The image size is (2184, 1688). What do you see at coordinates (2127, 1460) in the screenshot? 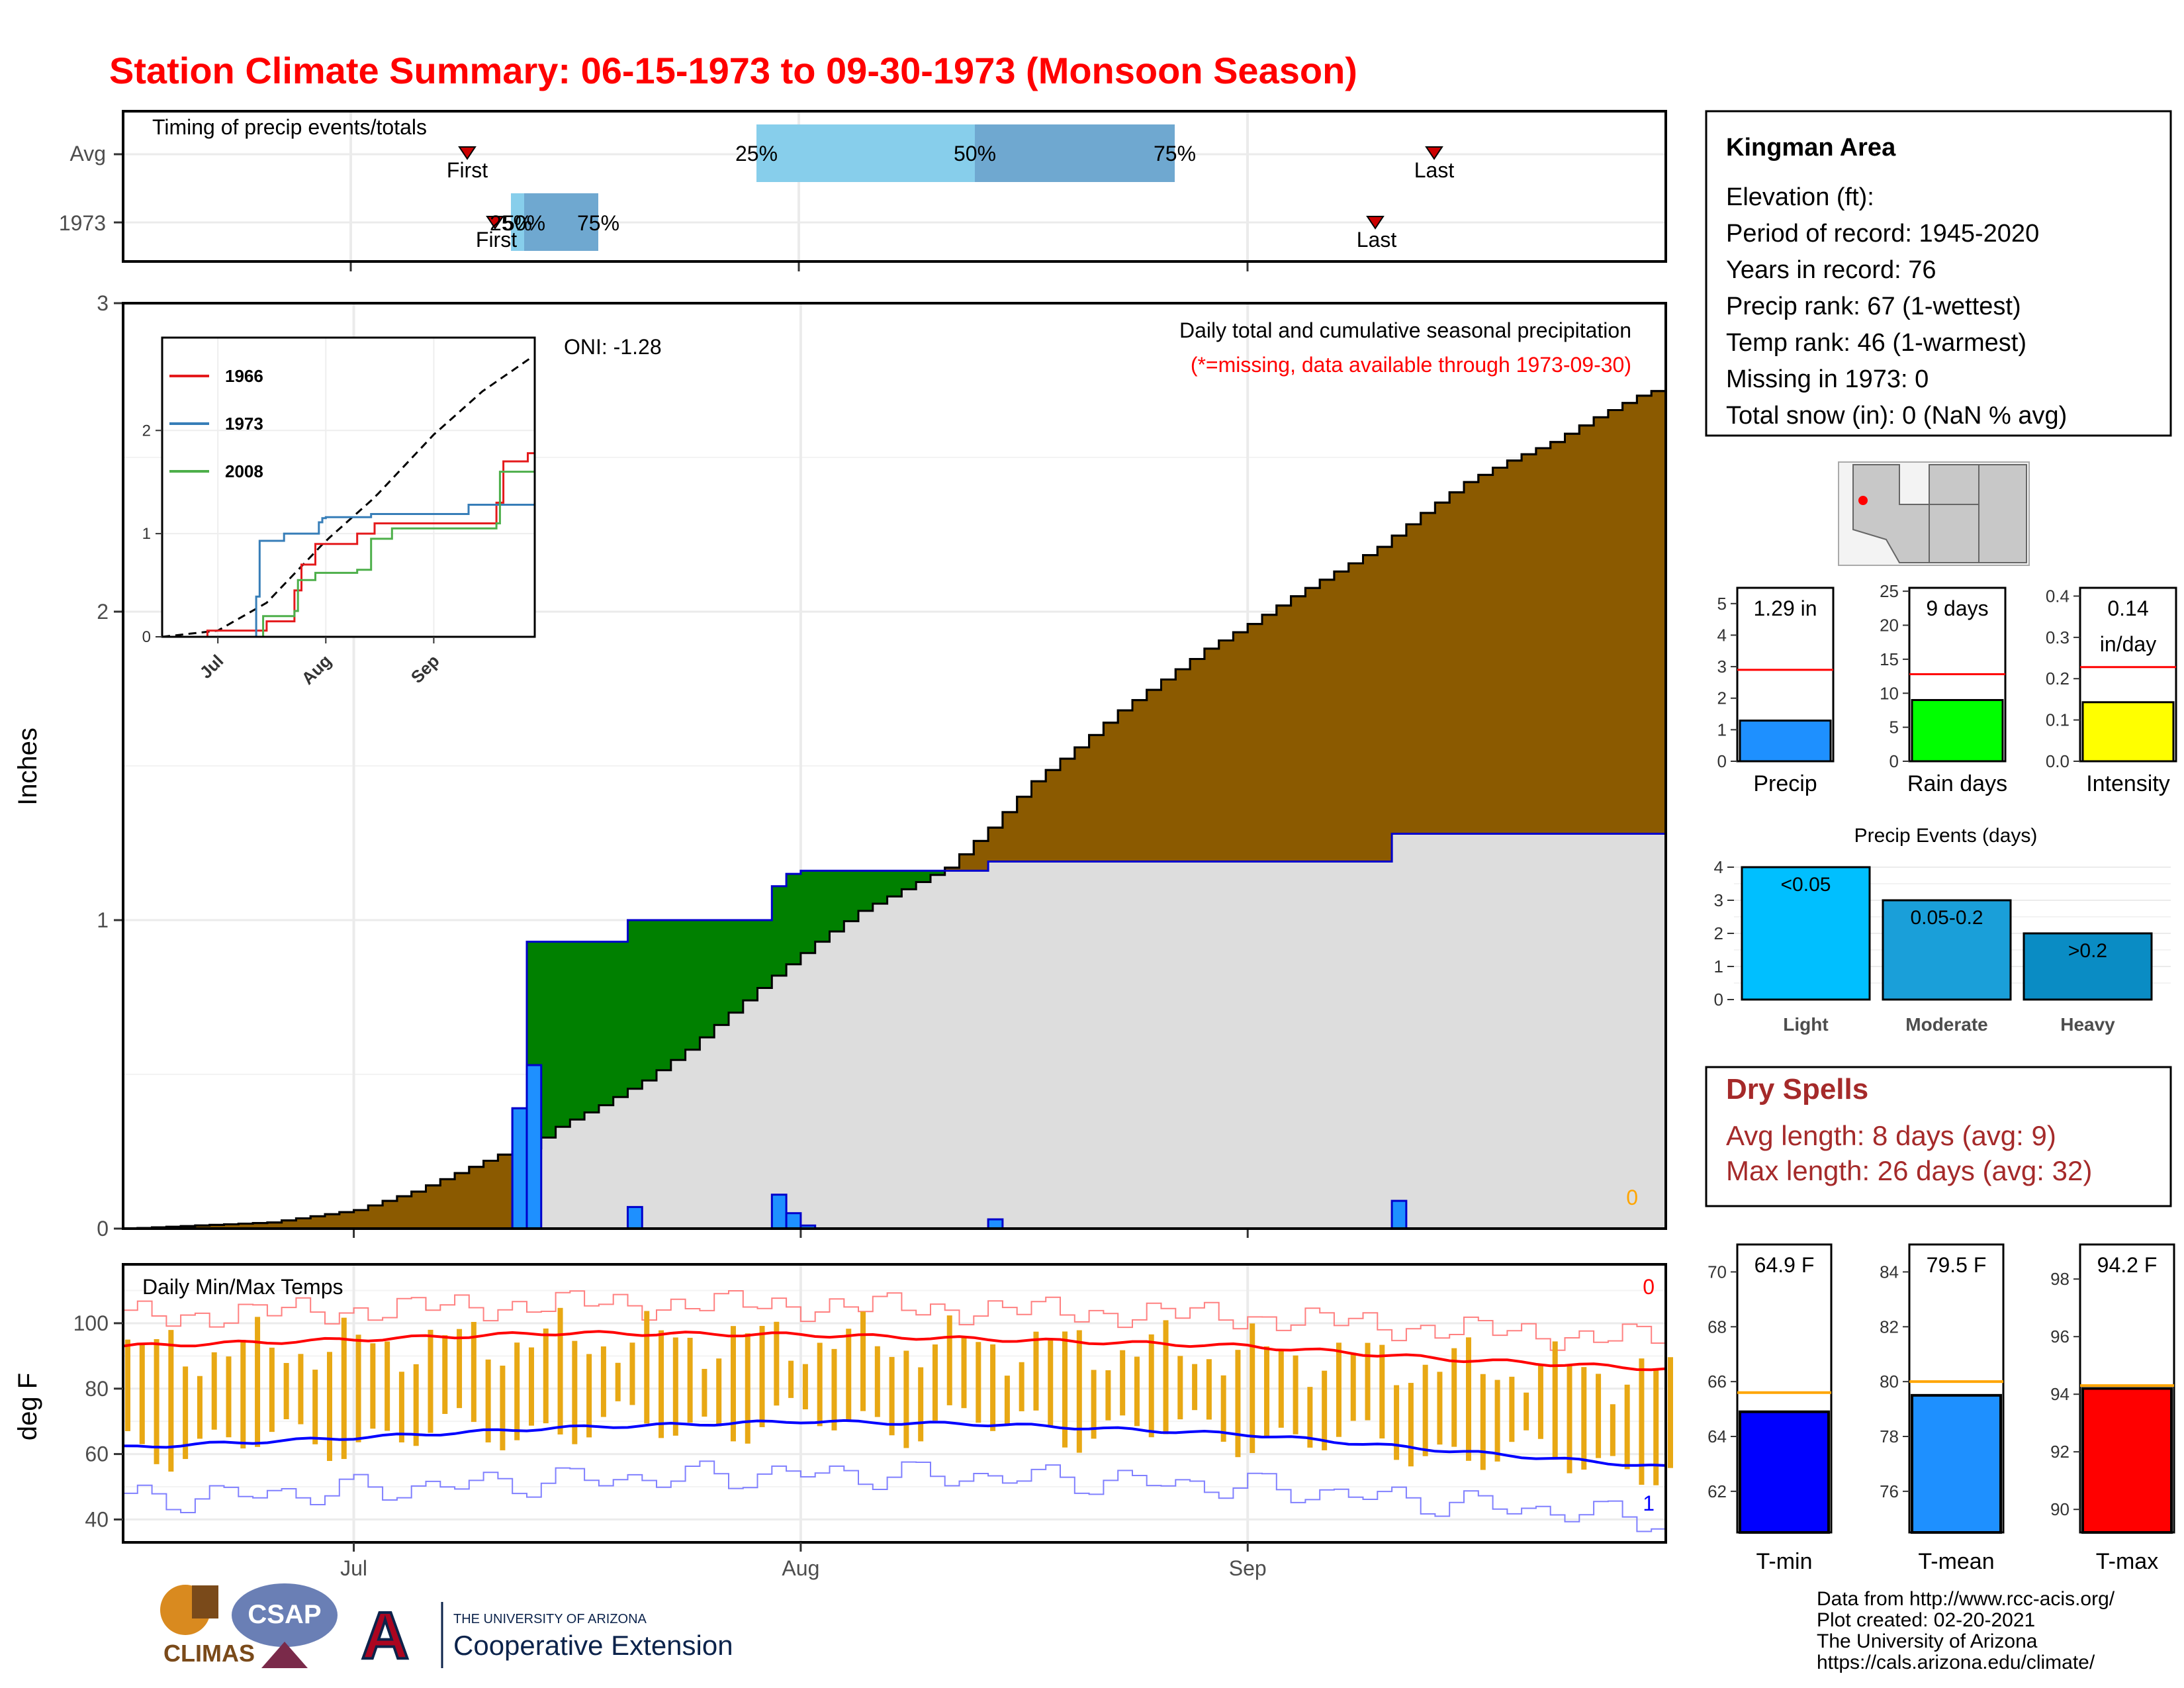
I see `temp-value-bar` at bounding box center [2127, 1460].